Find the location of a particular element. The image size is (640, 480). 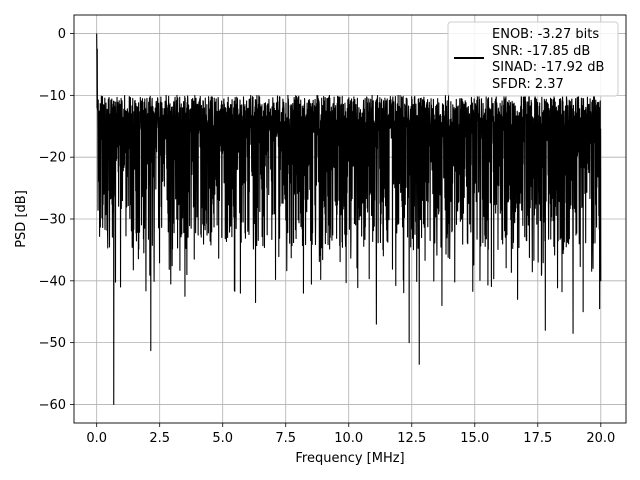

x-tick-label: 17.5 is located at coordinates (537, 438).